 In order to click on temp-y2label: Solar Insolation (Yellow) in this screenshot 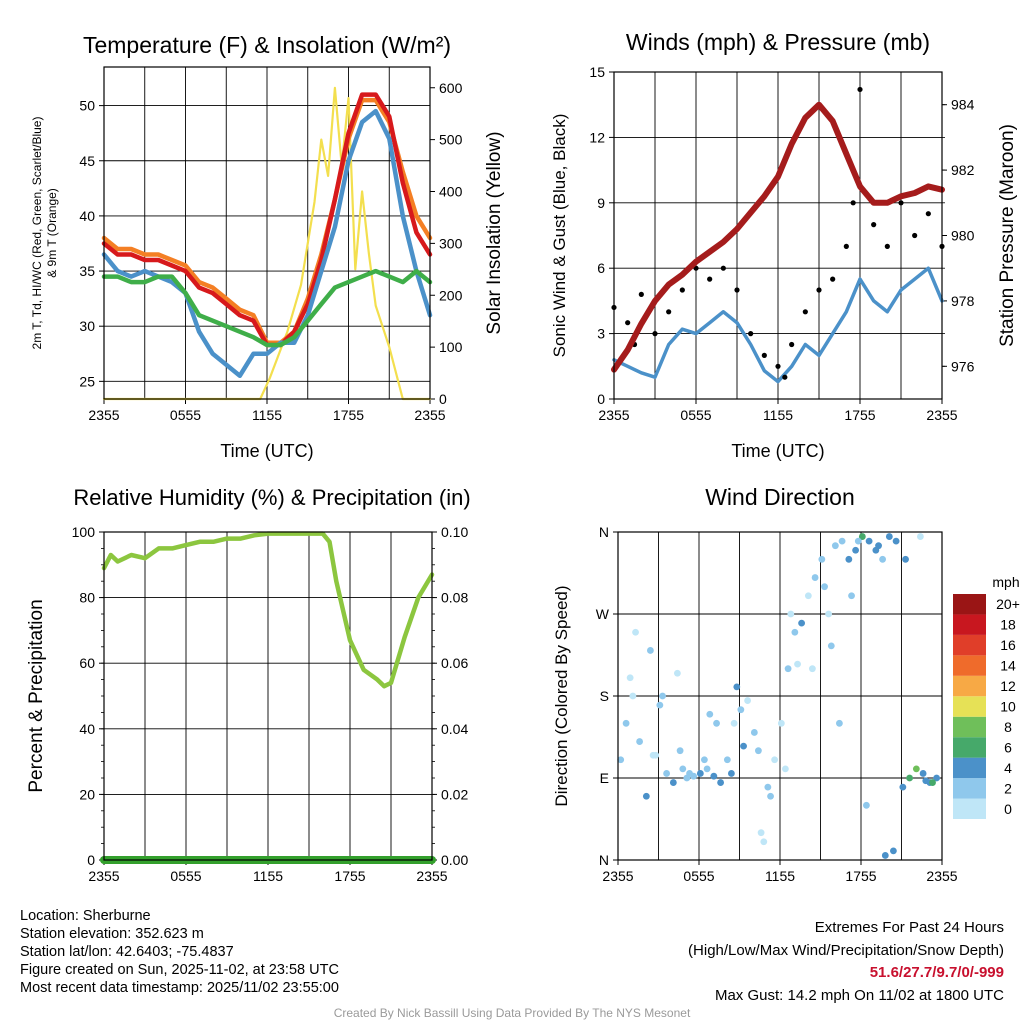, I will do `click(494, 232)`.